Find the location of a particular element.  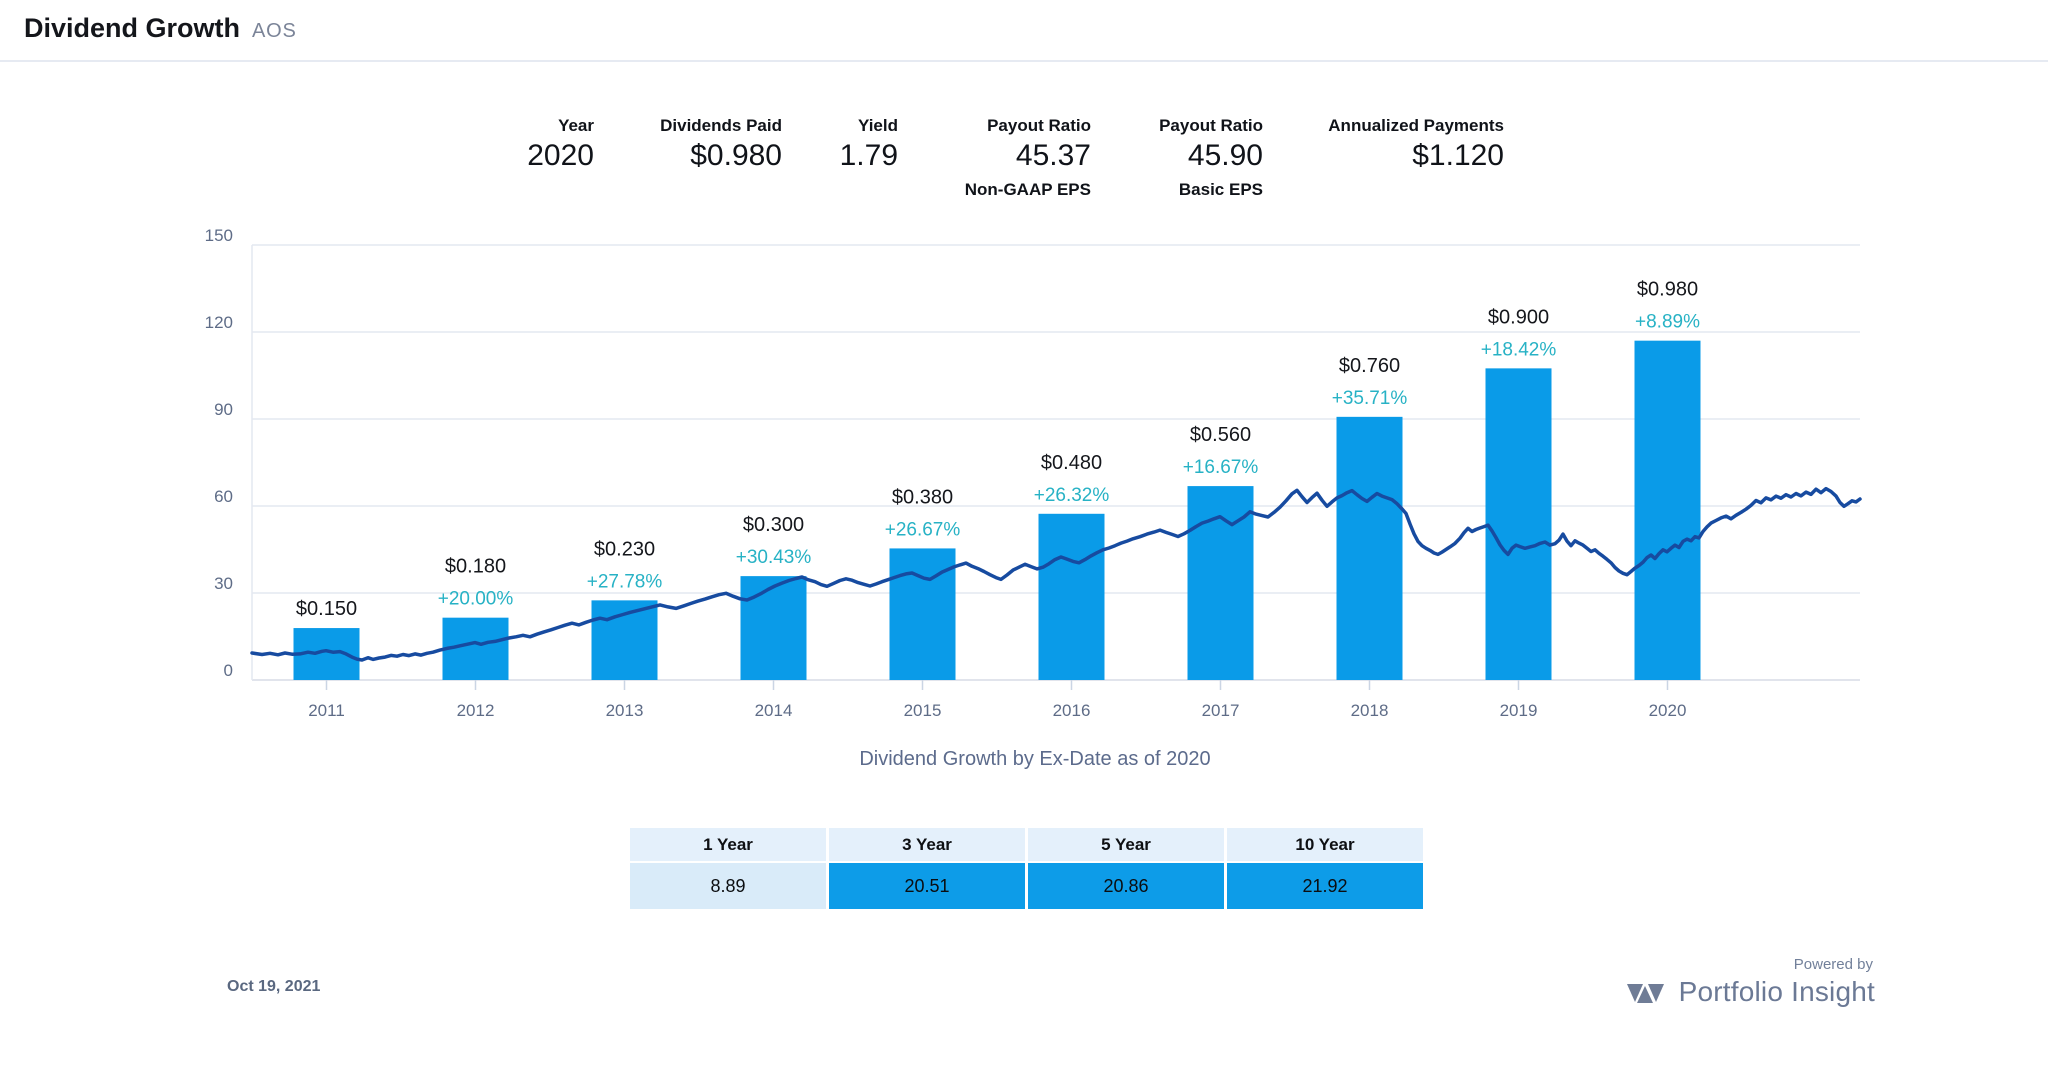

stat-label: Dividends Paid is located at coordinates (721, 125).